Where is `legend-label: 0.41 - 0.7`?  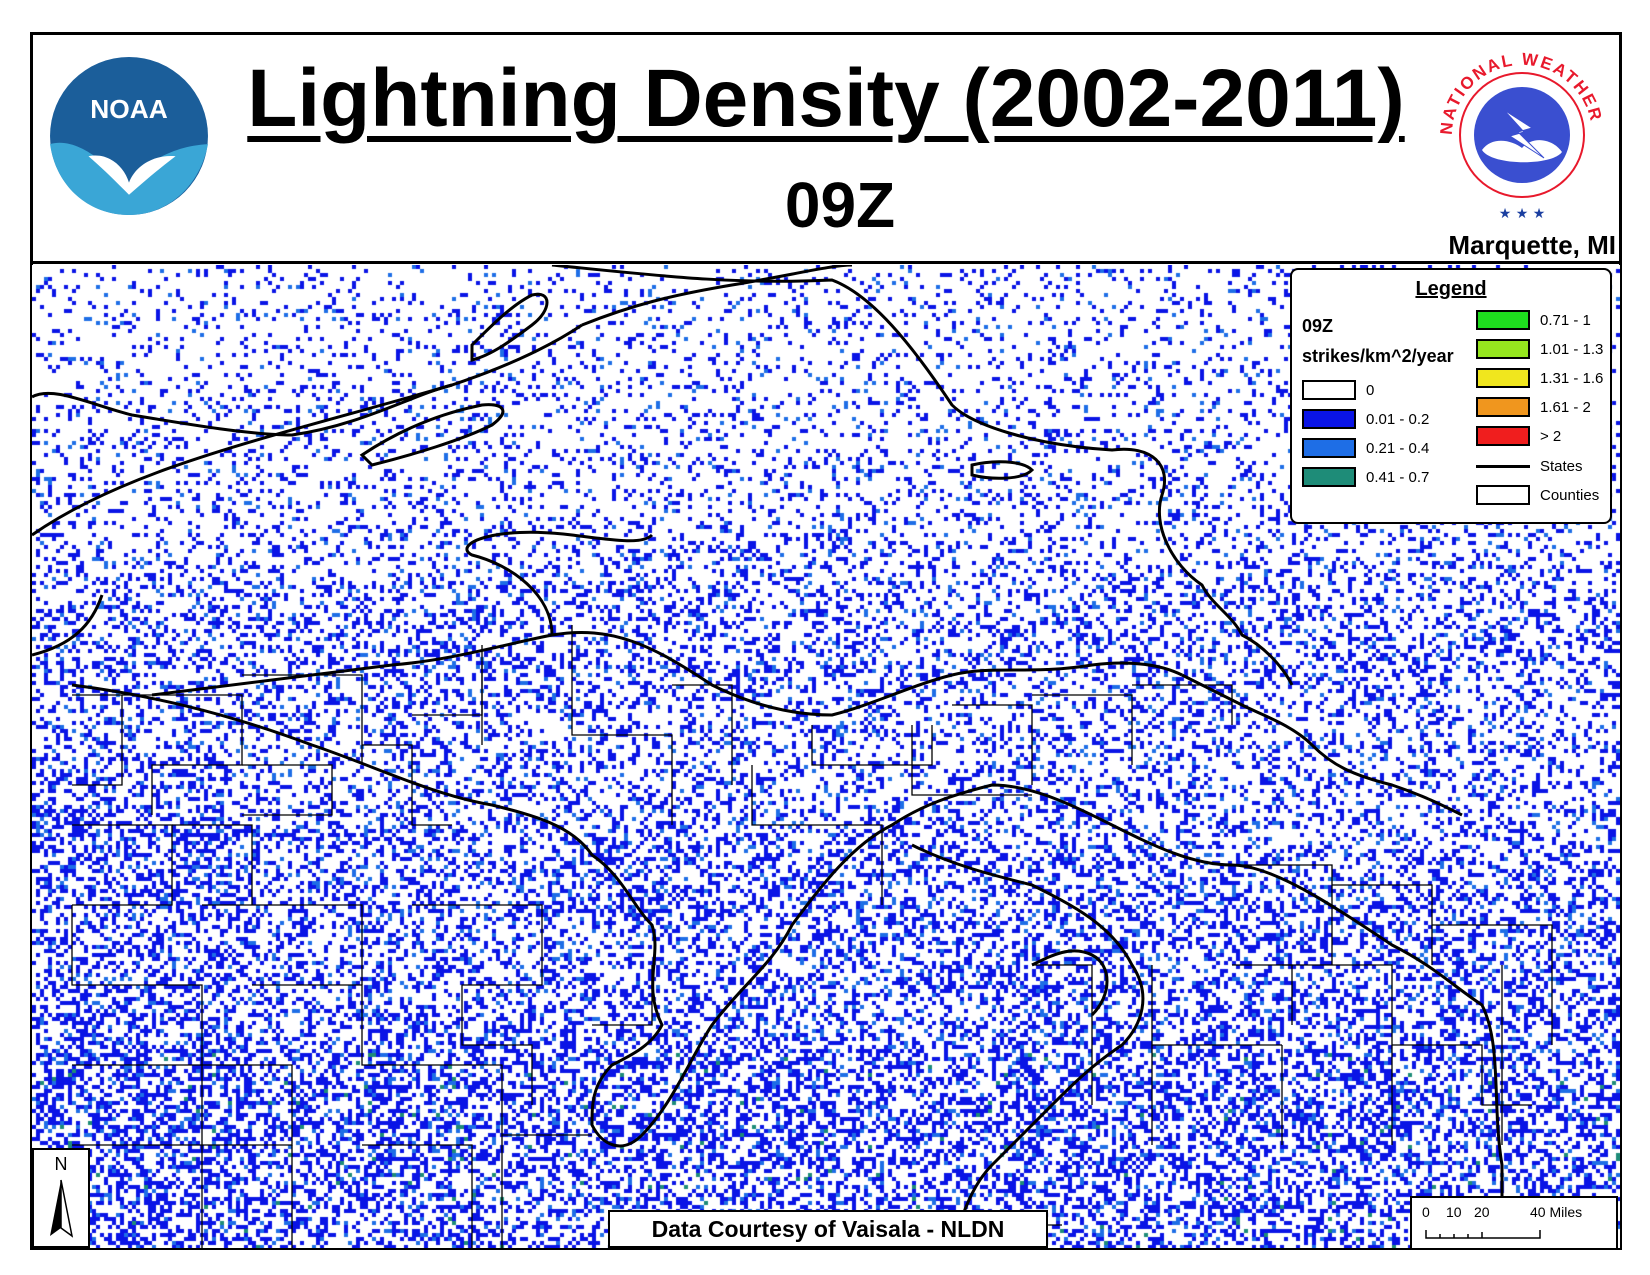 legend-label: 0.41 - 0.7 is located at coordinates (1398, 477).